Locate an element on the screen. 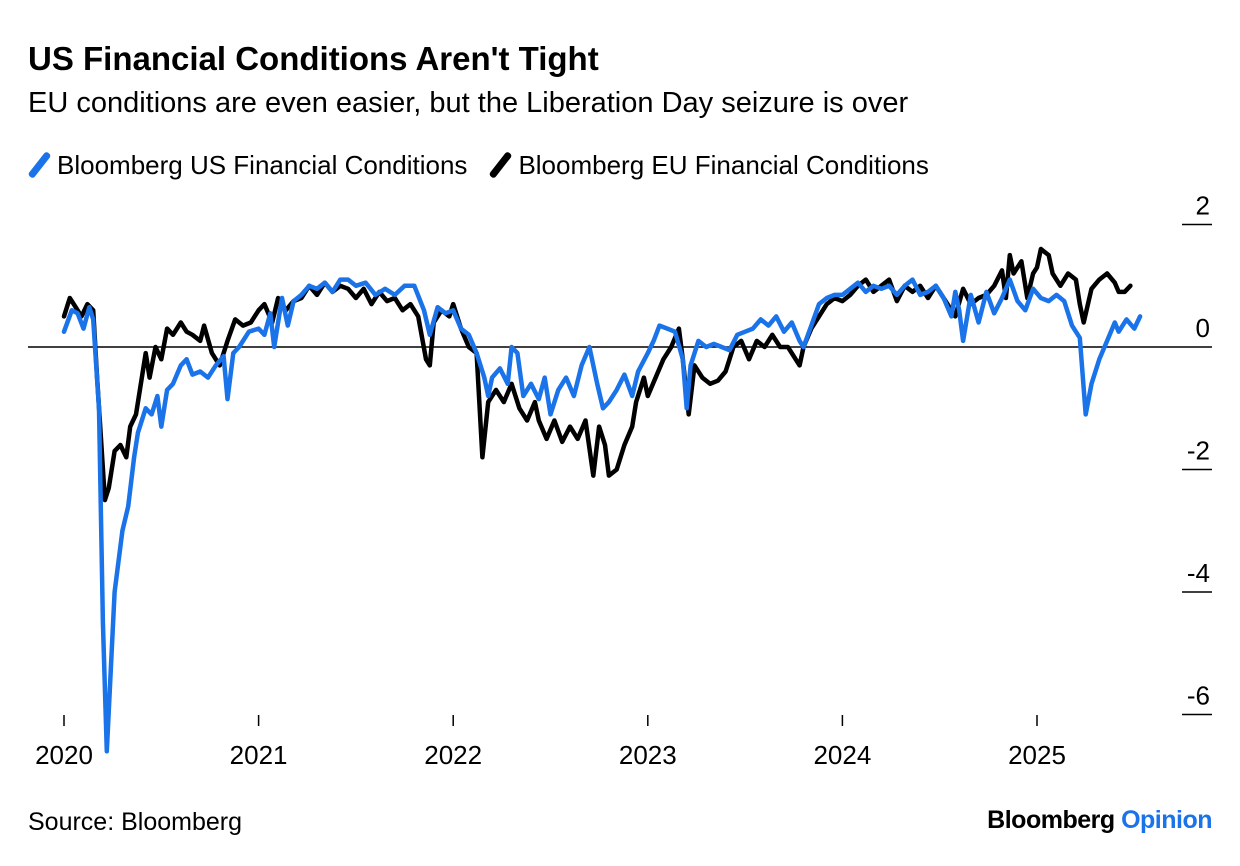 The image size is (1240, 866). brand-suffix: Opinion is located at coordinates (1166, 820).